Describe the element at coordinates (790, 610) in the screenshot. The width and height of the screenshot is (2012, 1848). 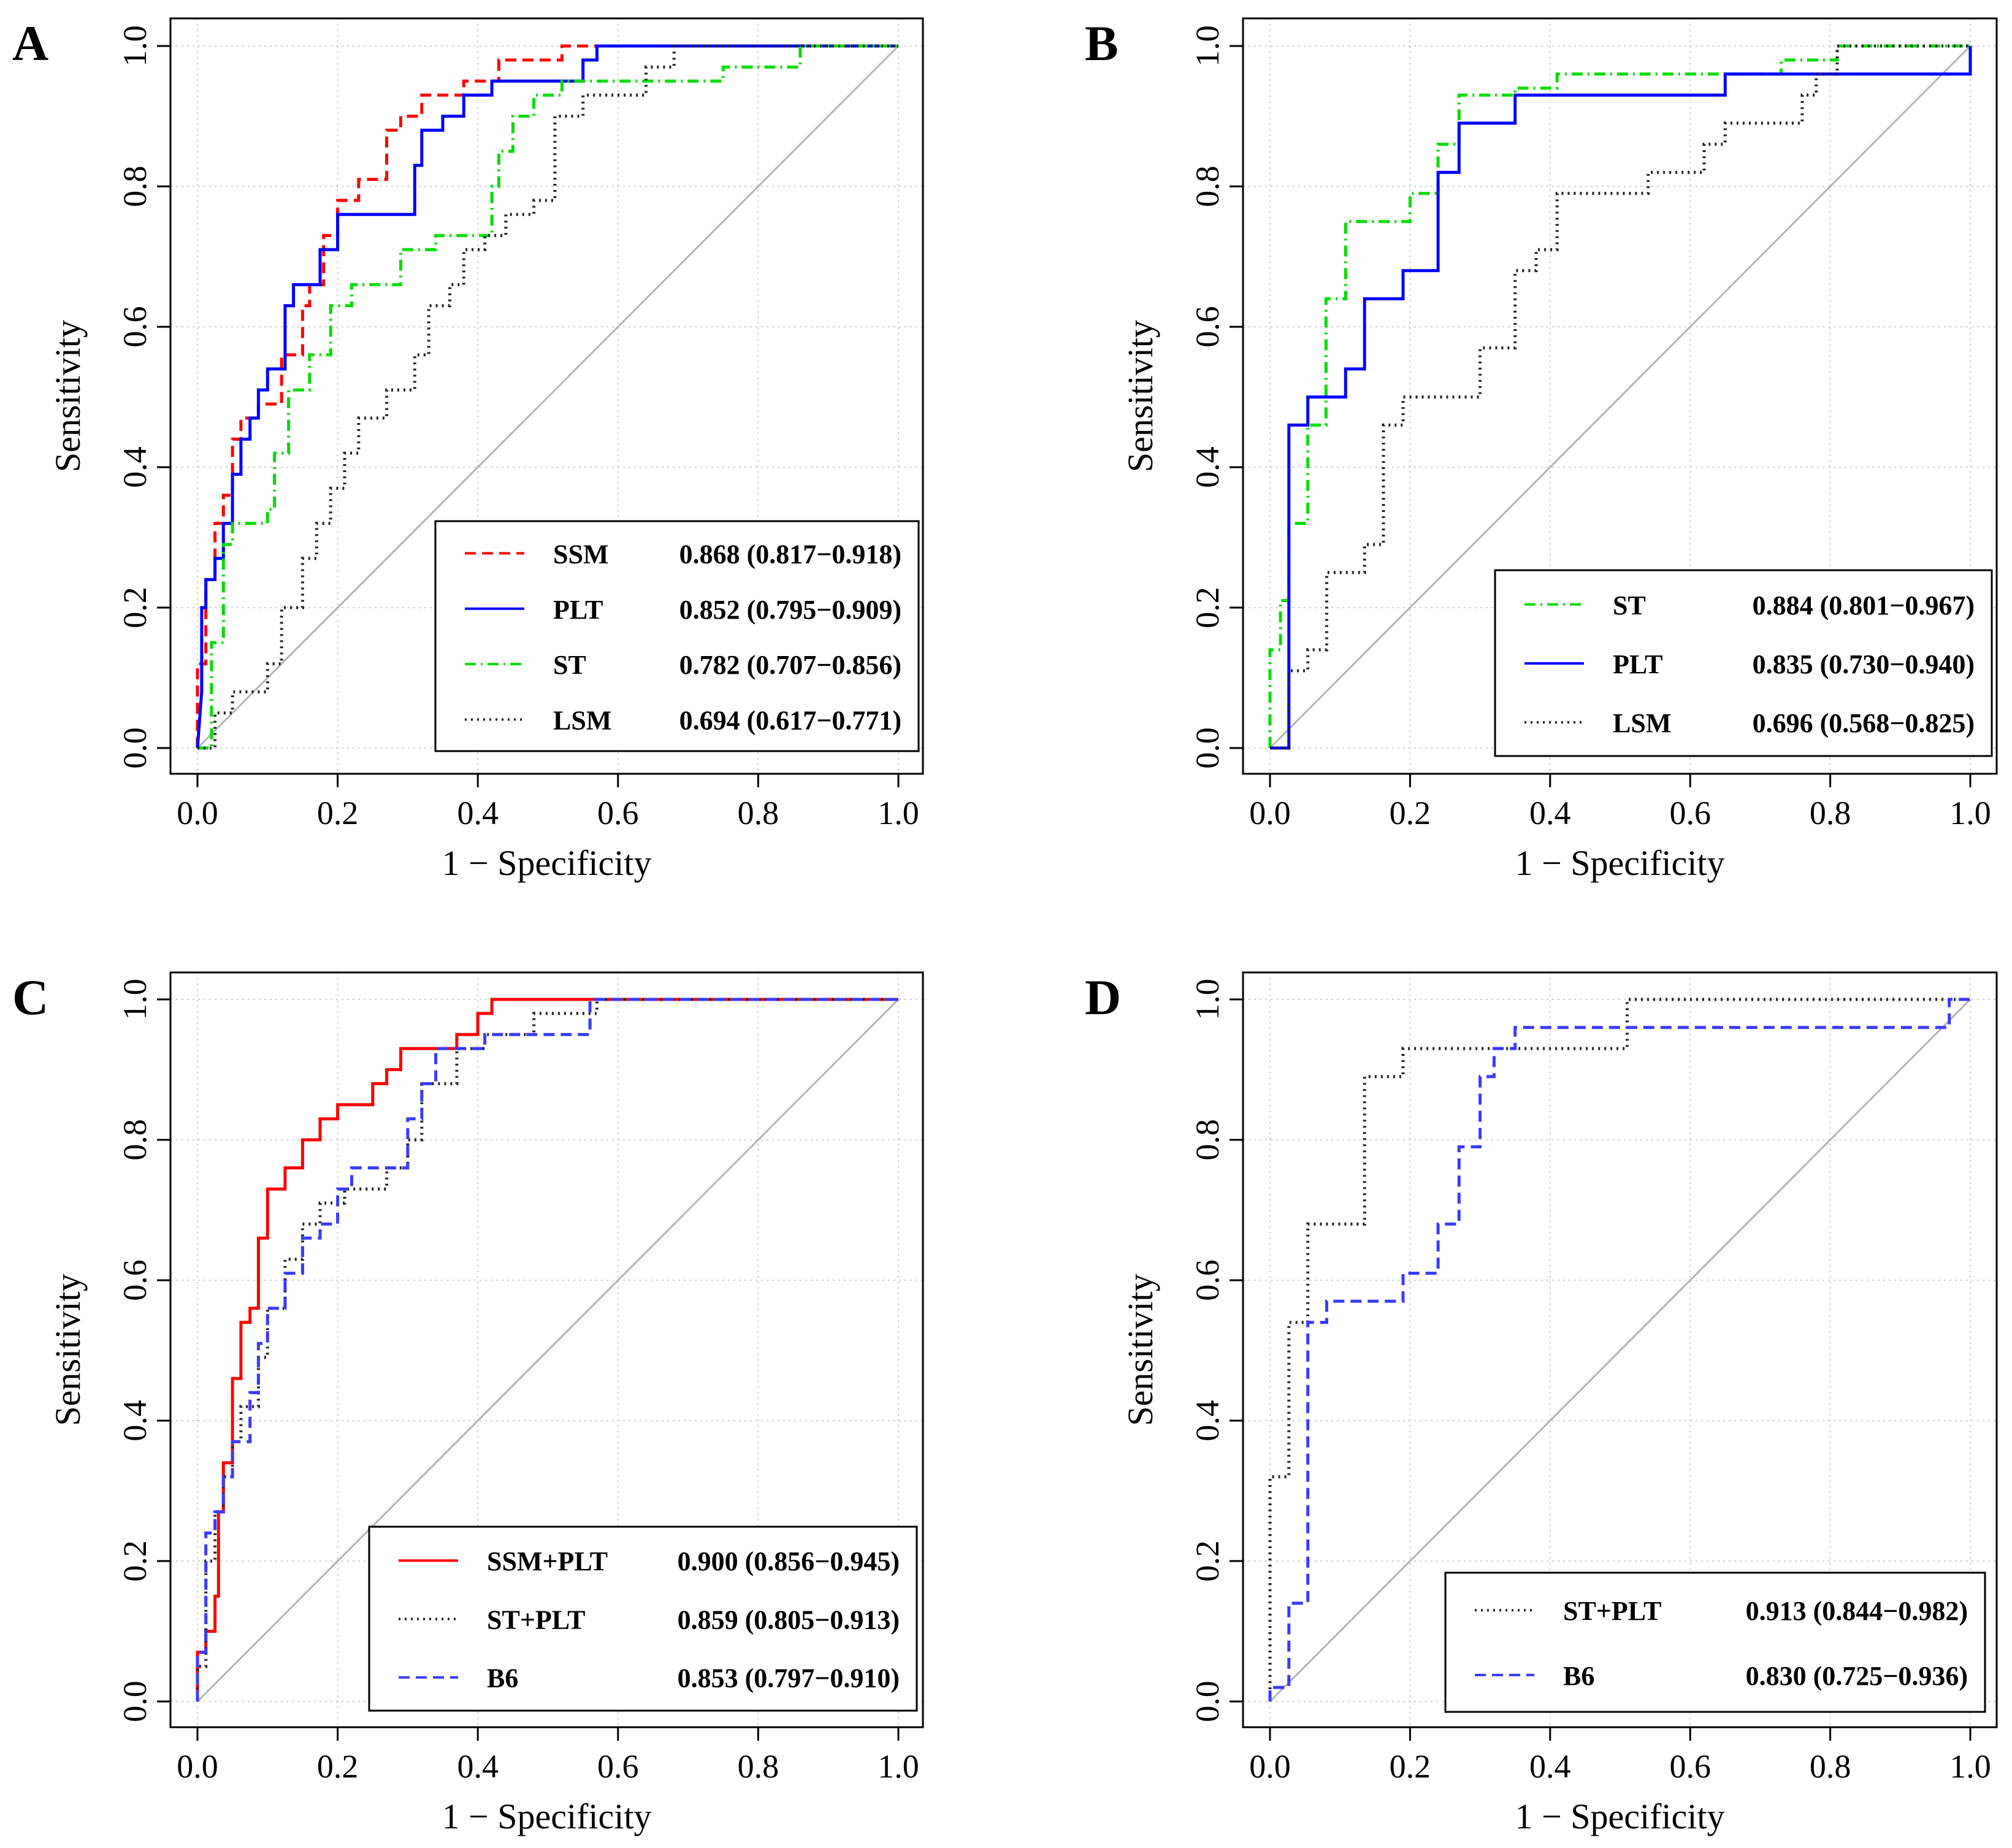
I see `legend-auc: 0.852 (0.795−0.909)` at that location.